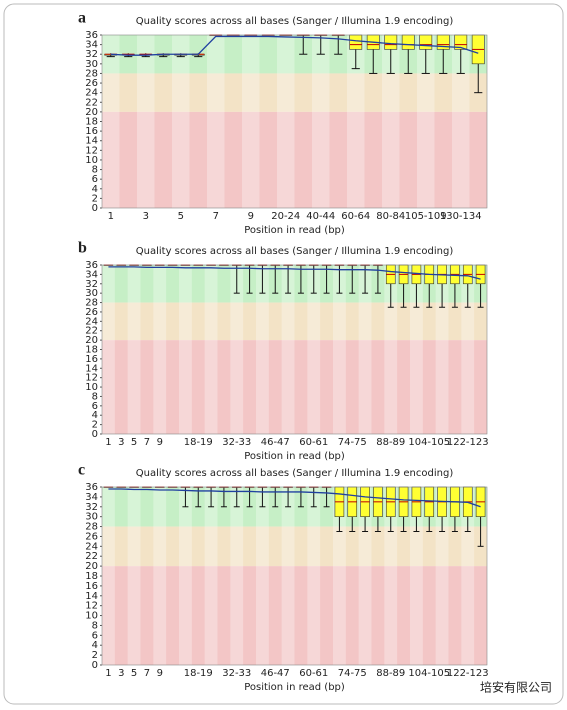 Image resolution: width=567 pixels, height=710 pixels. What do you see at coordinates (461, 216) in the screenshot?
I see `x-tick-label: 130-134` at bounding box center [461, 216].